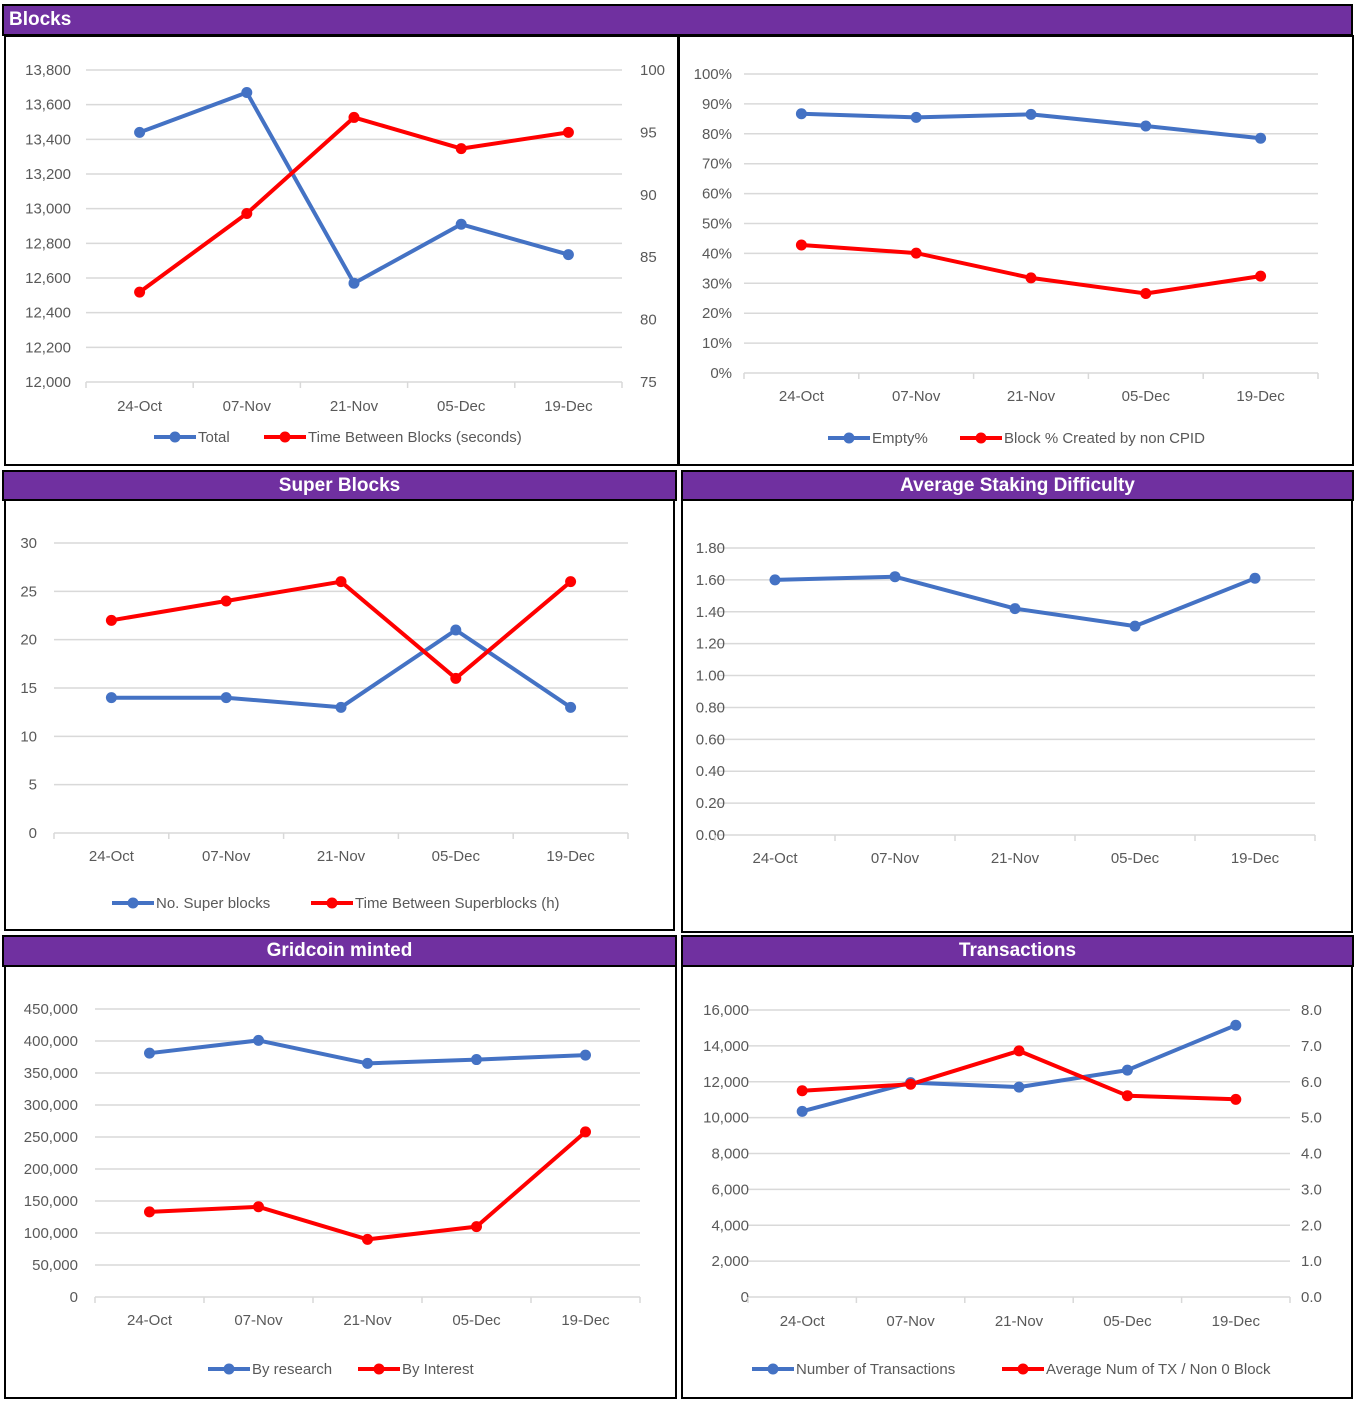 Image resolution: width=1355 pixels, height=1402 pixels. I want to click on banner-title: Gridcoin minted, so click(339, 950).